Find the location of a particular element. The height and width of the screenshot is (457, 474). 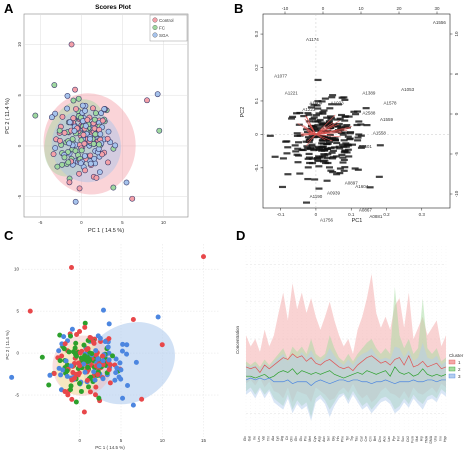

panel-a-title: Scores Plot is located at coordinates (113, 7).